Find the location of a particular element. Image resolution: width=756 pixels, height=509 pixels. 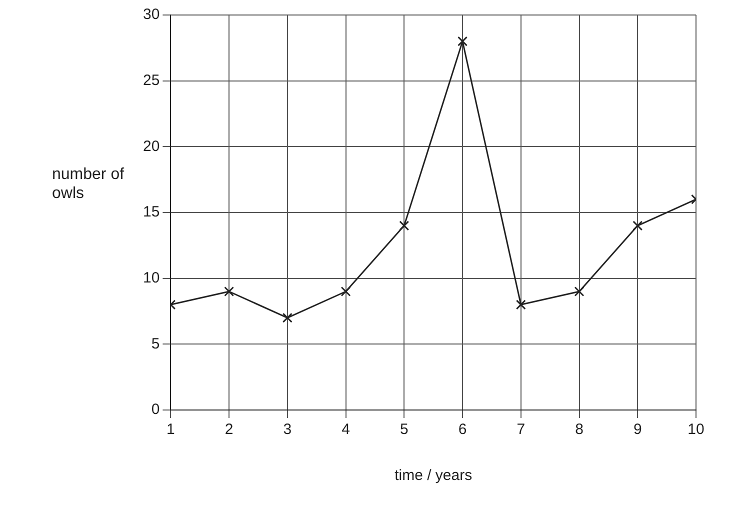

y-tick-label: 25 is located at coordinates (151, 80).